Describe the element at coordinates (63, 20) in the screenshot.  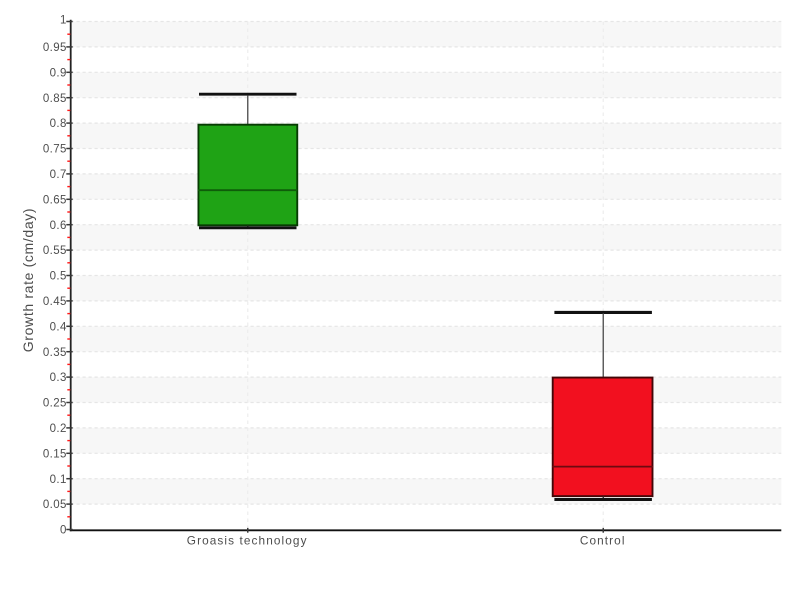
I see `svg-text: 1` at that location.